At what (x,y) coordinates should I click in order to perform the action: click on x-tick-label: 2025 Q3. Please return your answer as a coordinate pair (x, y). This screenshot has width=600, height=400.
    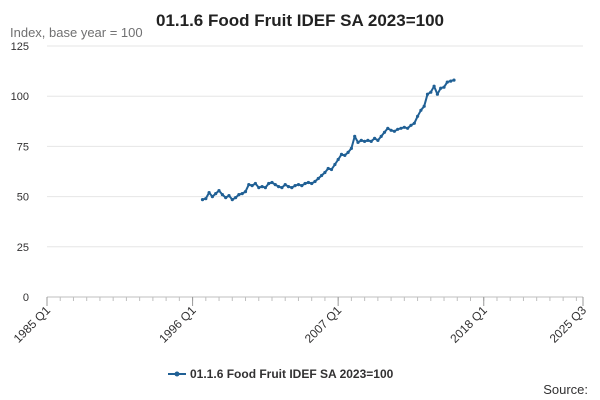
    Looking at the image, I should click on (568, 324).